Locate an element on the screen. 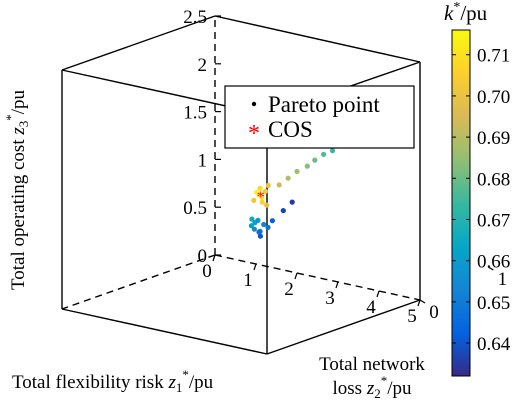 Image resolution: width=526 pixels, height=405 pixels. x-axis-label-sub: 1 is located at coordinates (179, 387).